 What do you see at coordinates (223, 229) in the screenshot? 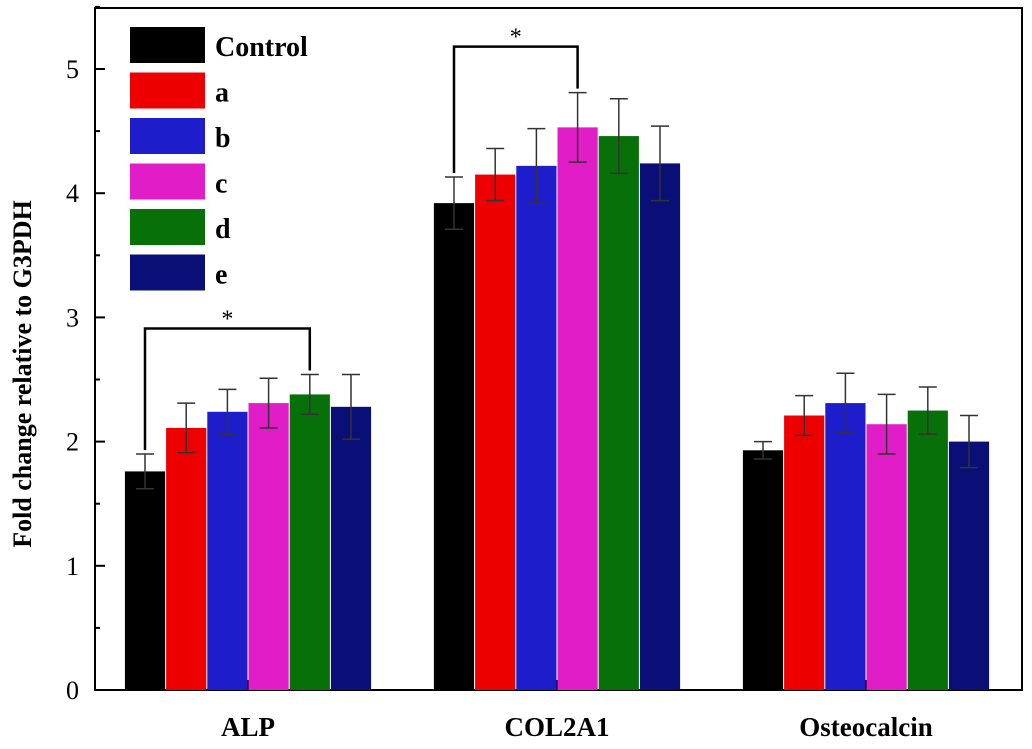
I see `legend-label: d` at bounding box center [223, 229].